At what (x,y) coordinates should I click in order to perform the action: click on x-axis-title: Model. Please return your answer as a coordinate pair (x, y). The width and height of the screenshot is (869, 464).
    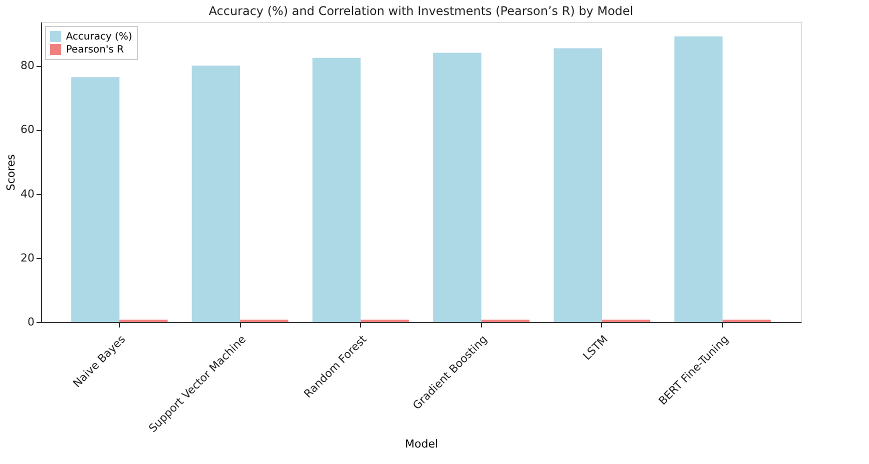
    Looking at the image, I should click on (421, 443).